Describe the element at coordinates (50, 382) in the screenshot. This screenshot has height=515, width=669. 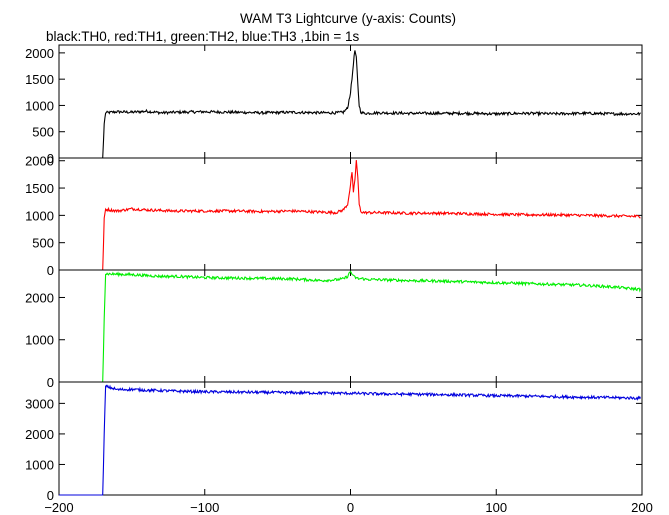
I see `panel-3-ytick-label: 0` at that location.